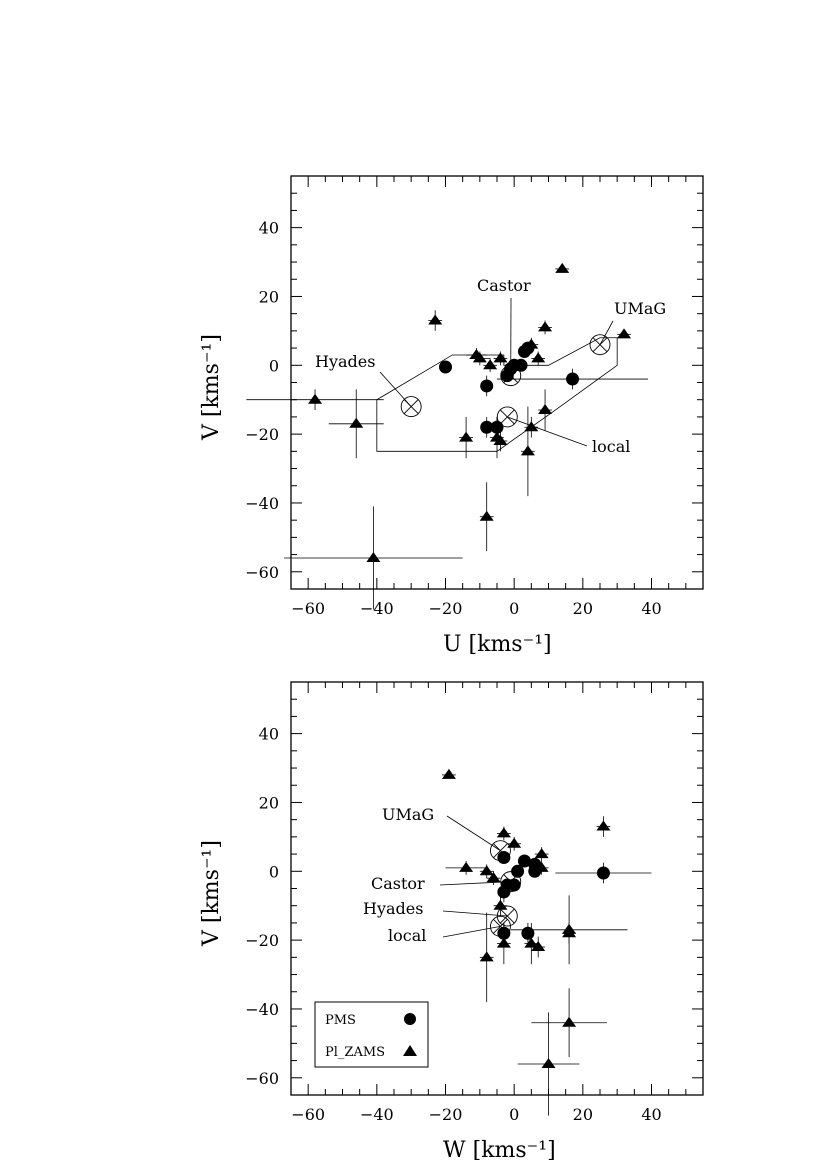 The height and width of the screenshot is (1170, 828). I want to click on legend-label-pms: PMS, so click(340, 1020).